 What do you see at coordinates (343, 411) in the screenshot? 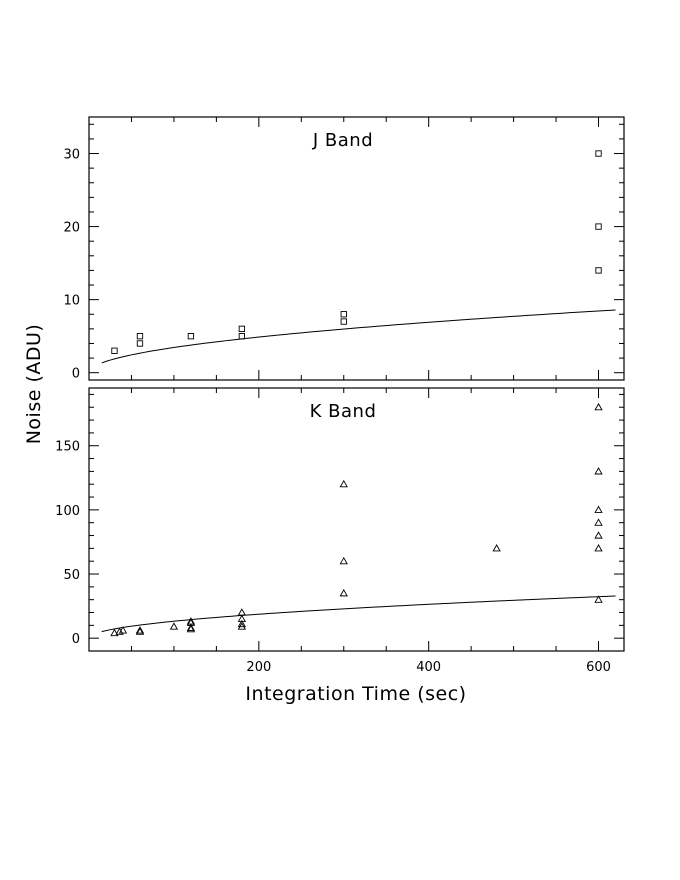
I see `panel-title: K Band` at bounding box center [343, 411].